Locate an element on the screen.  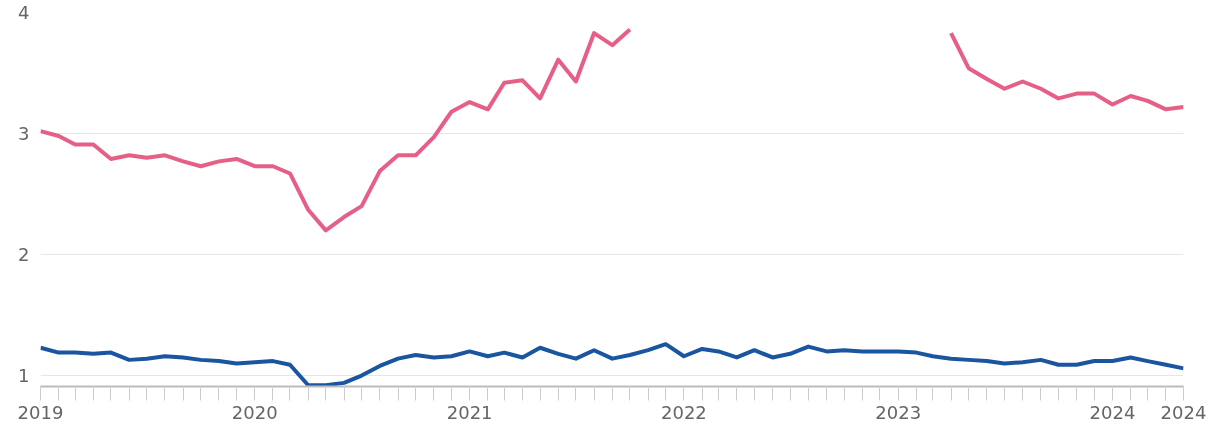
x-tick-label: 2023 is located at coordinates (898, 412).